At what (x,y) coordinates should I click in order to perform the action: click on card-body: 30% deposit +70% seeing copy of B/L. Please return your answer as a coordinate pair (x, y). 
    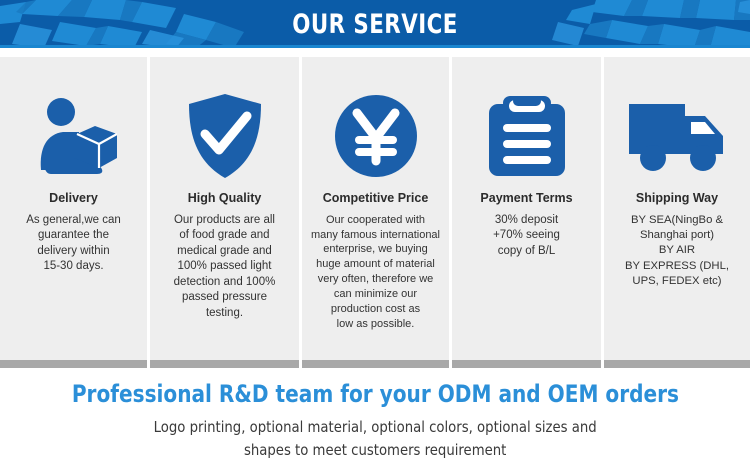
    Looking at the image, I should click on (526, 235).